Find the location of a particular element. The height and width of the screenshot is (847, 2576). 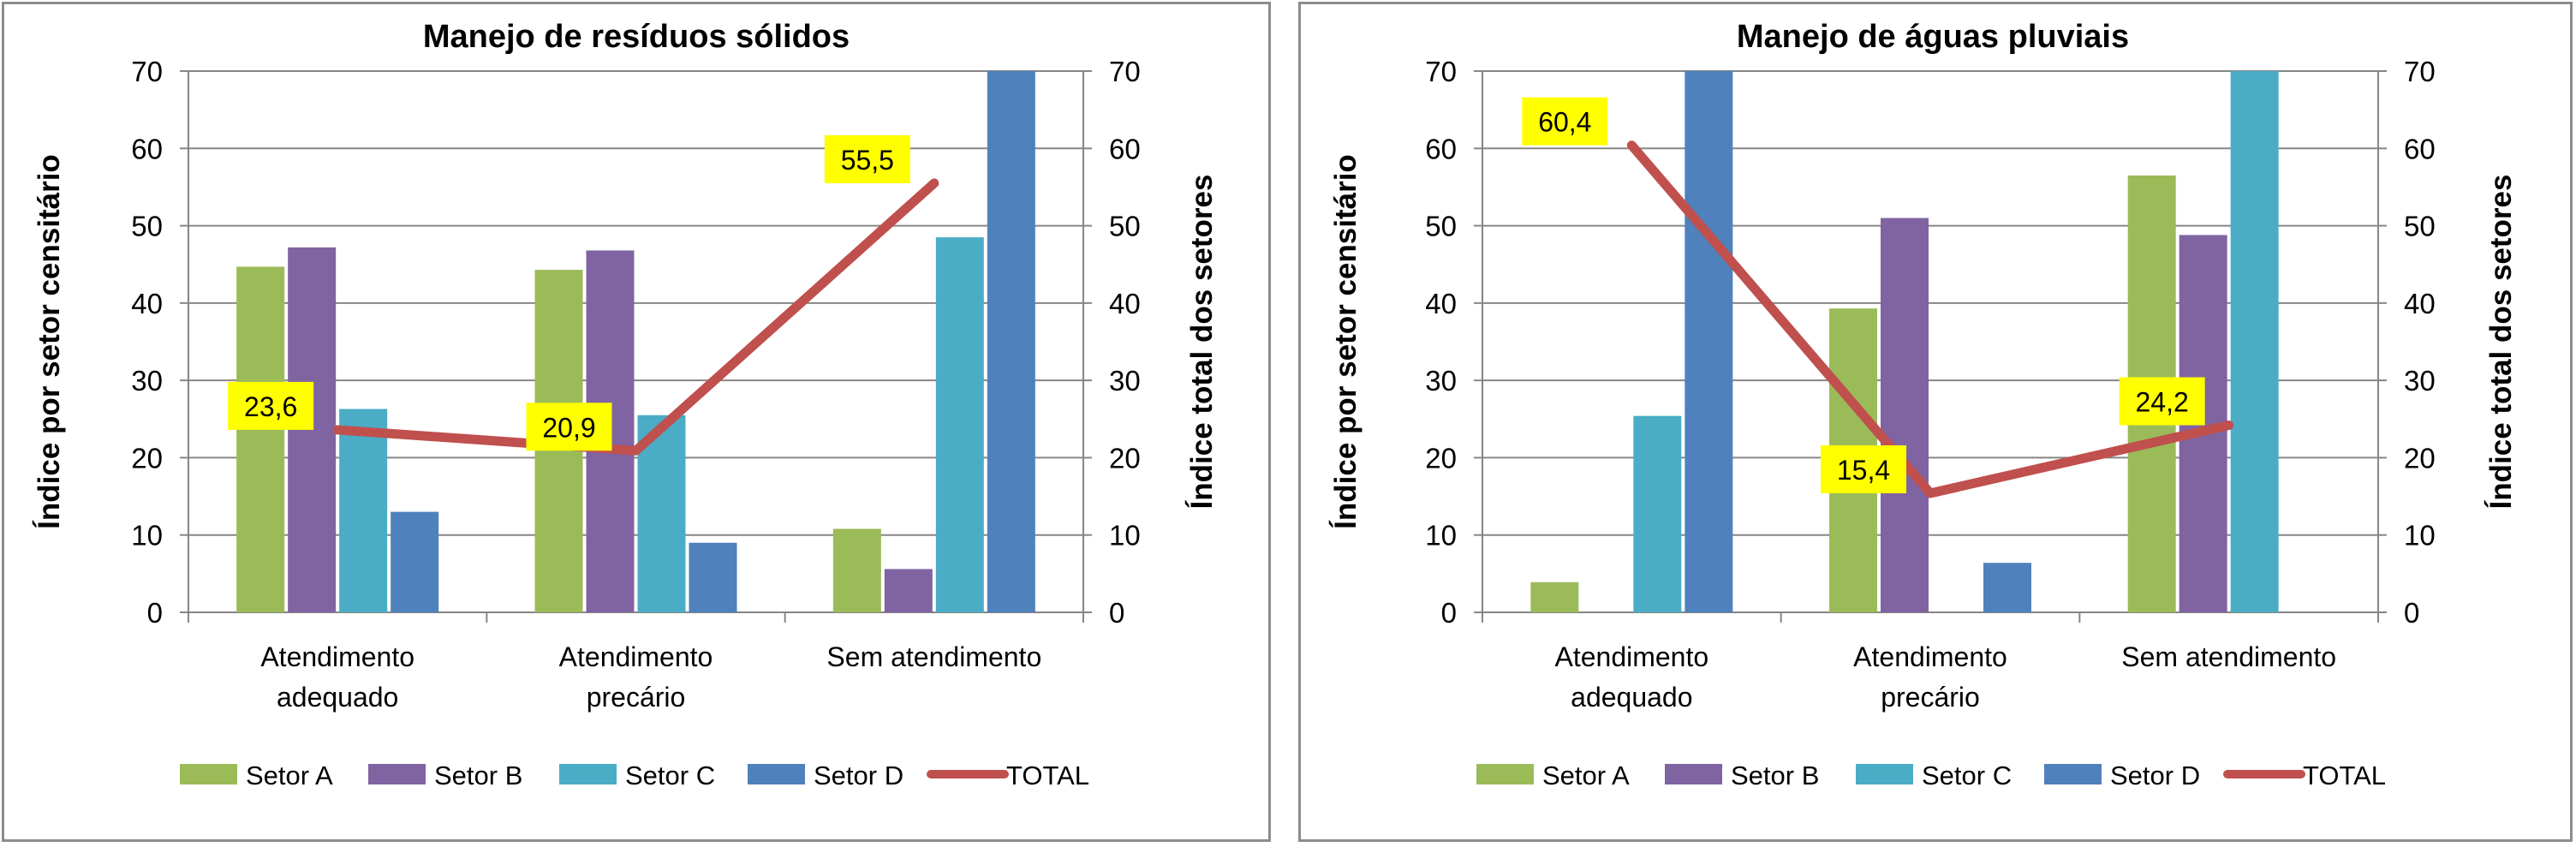

total-data-label: 15,4 is located at coordinates (1863, 471).